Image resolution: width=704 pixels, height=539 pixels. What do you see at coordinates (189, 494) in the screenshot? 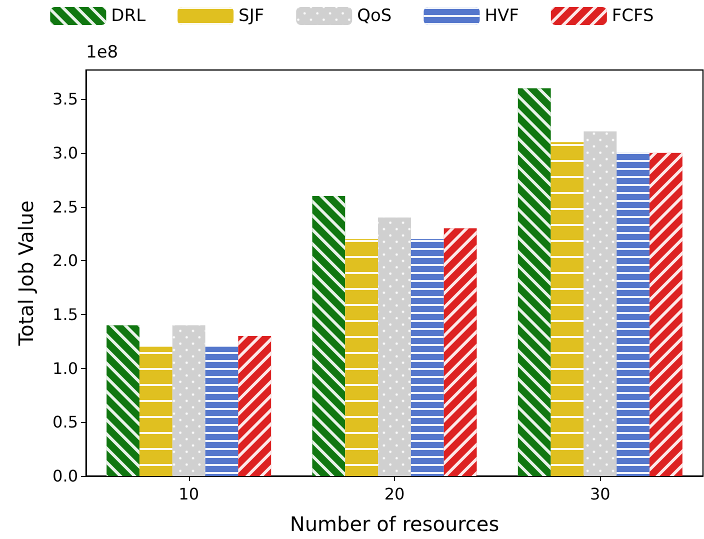
I see `x-tick-label: 10` at bounding box center [189, 494].